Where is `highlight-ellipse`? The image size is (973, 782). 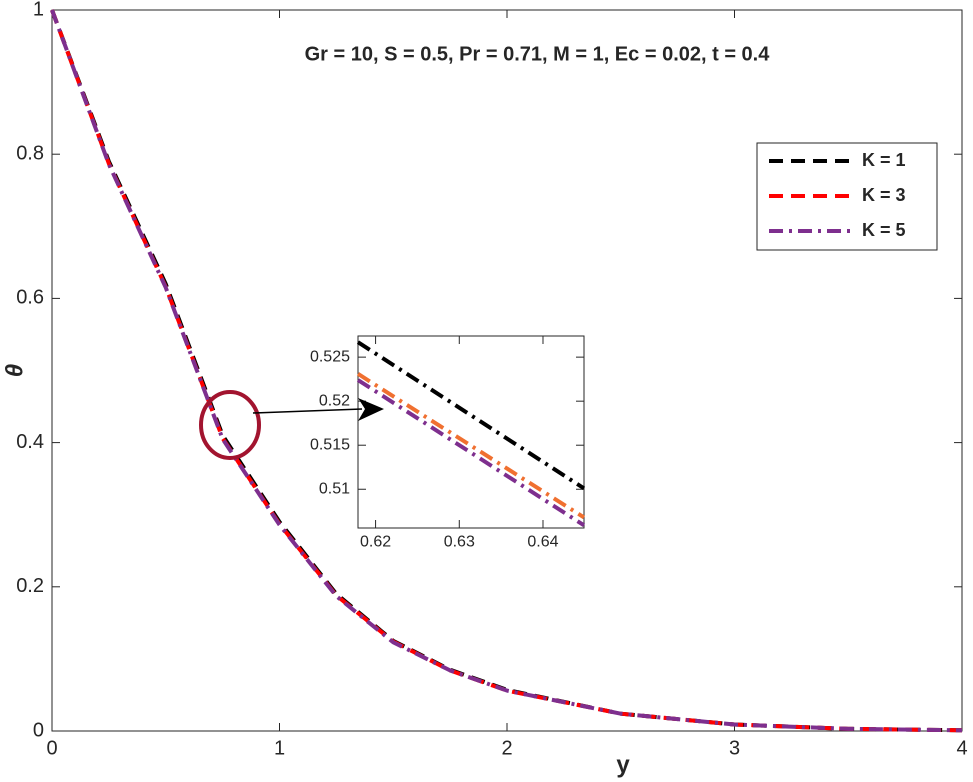
highlight-ellipse is located at coordinates (230, 425).